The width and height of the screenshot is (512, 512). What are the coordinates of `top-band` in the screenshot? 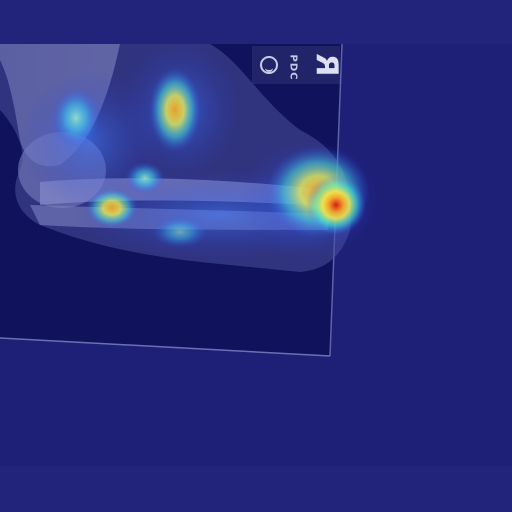 It's located at (256, 22).